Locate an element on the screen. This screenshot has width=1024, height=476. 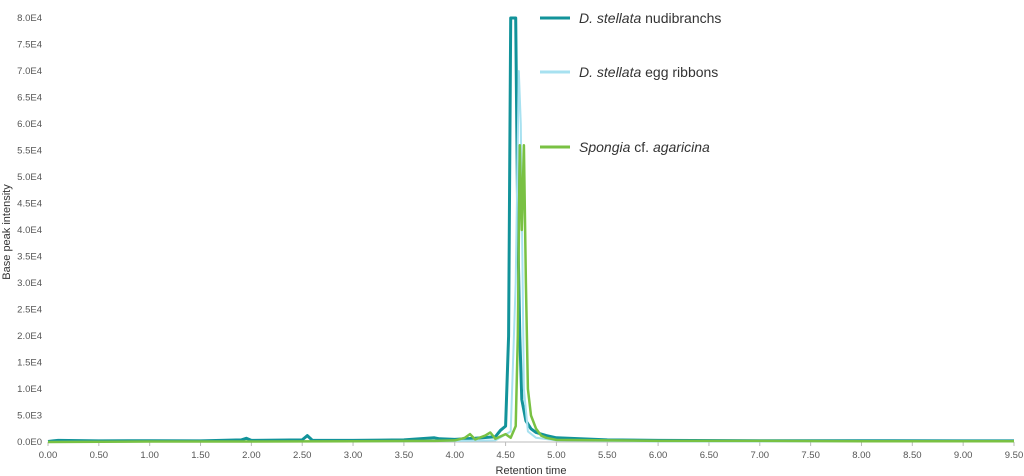
y-tick-label: 3.0E4 is located at coordinates (29, 283).